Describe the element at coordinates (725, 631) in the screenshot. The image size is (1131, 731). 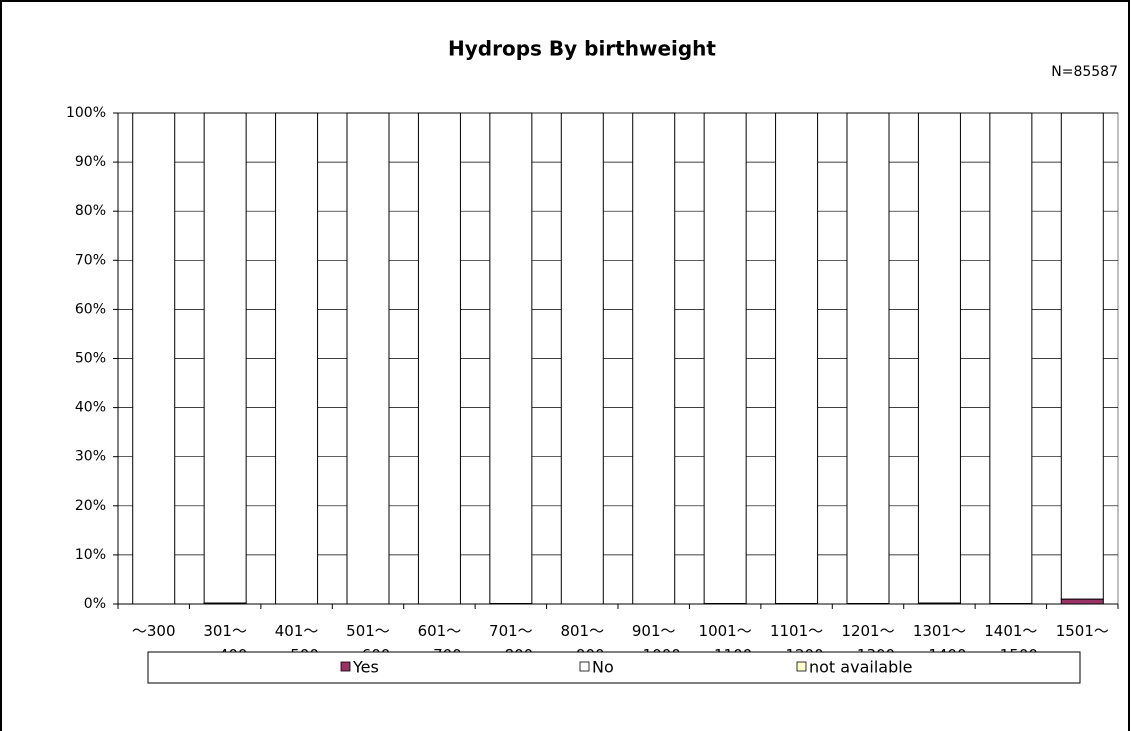
I see `x-tick-label-line: 1001～` at that location.